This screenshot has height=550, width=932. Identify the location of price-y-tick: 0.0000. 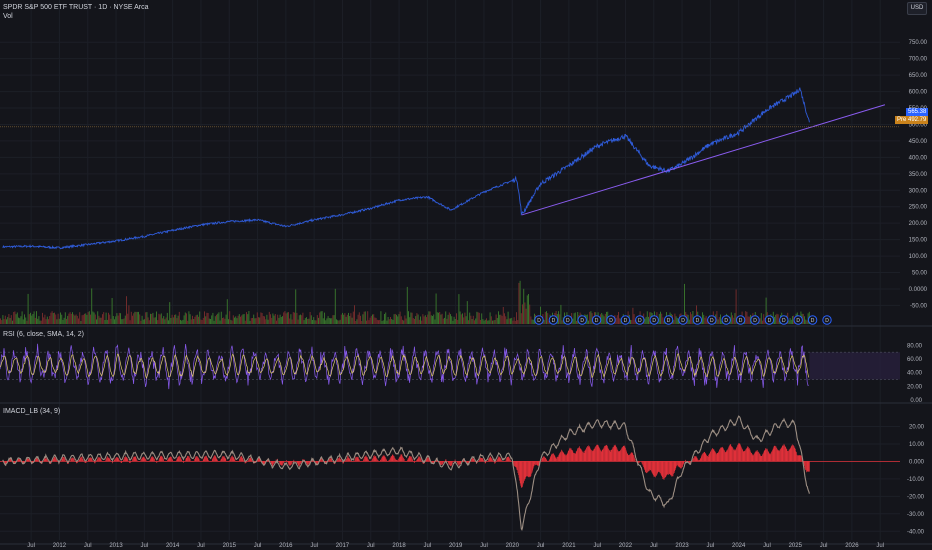
(918, 290).